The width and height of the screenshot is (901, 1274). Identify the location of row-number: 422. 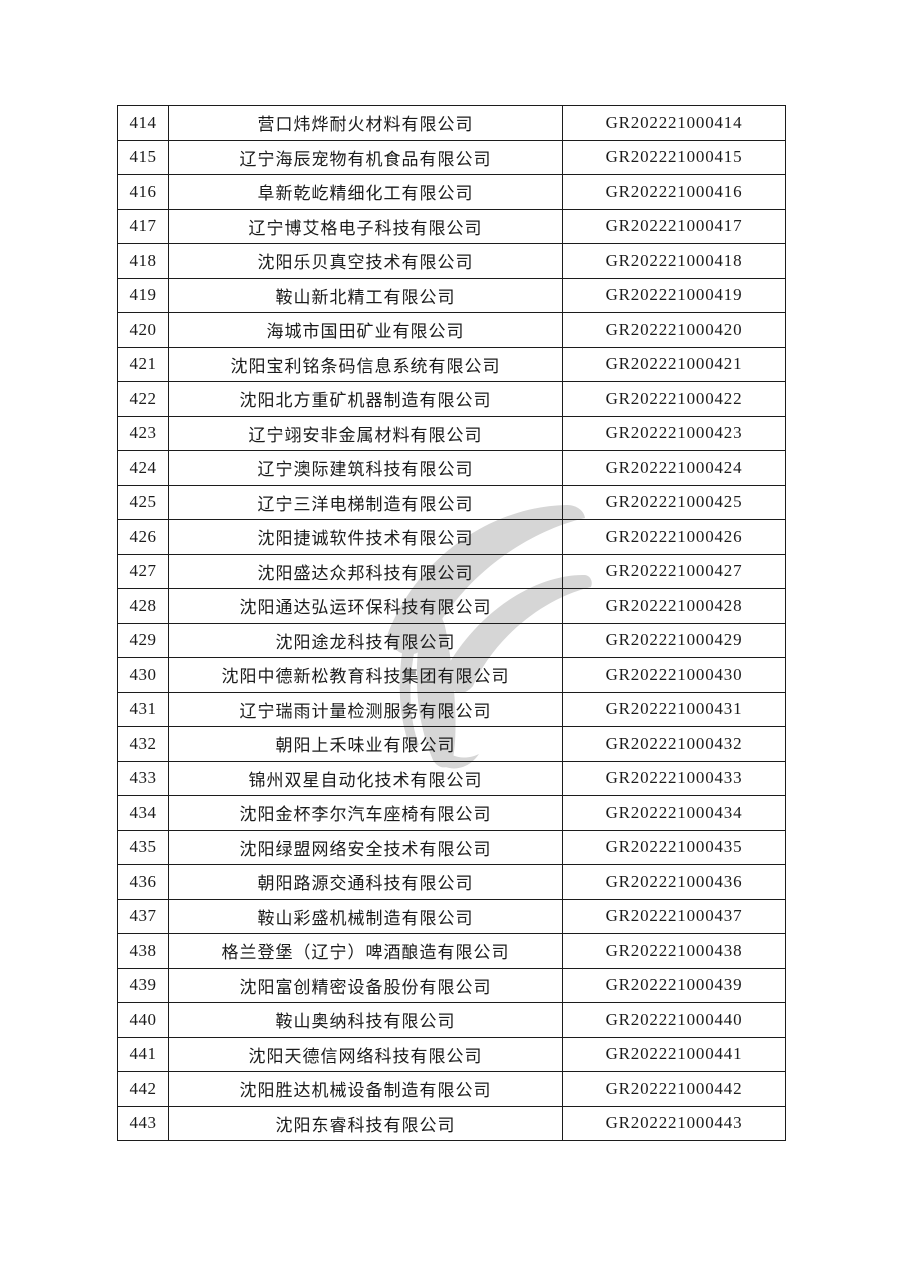
(143, 399).